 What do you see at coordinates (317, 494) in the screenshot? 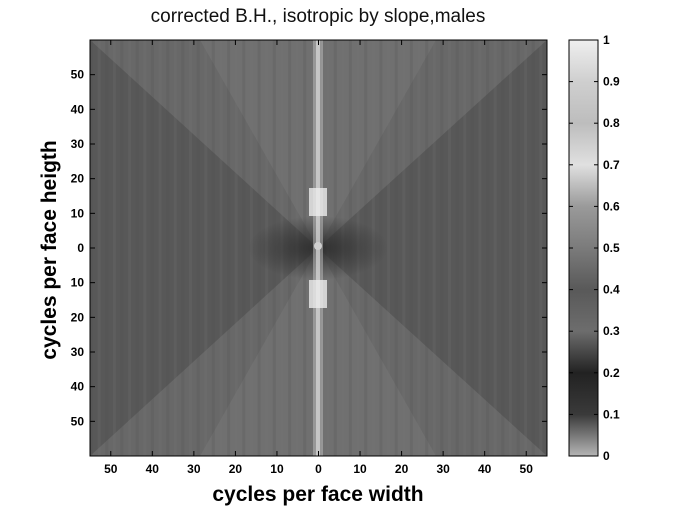
I see `x-axis-label: cycles per face width` at bounding box center [317, 494].